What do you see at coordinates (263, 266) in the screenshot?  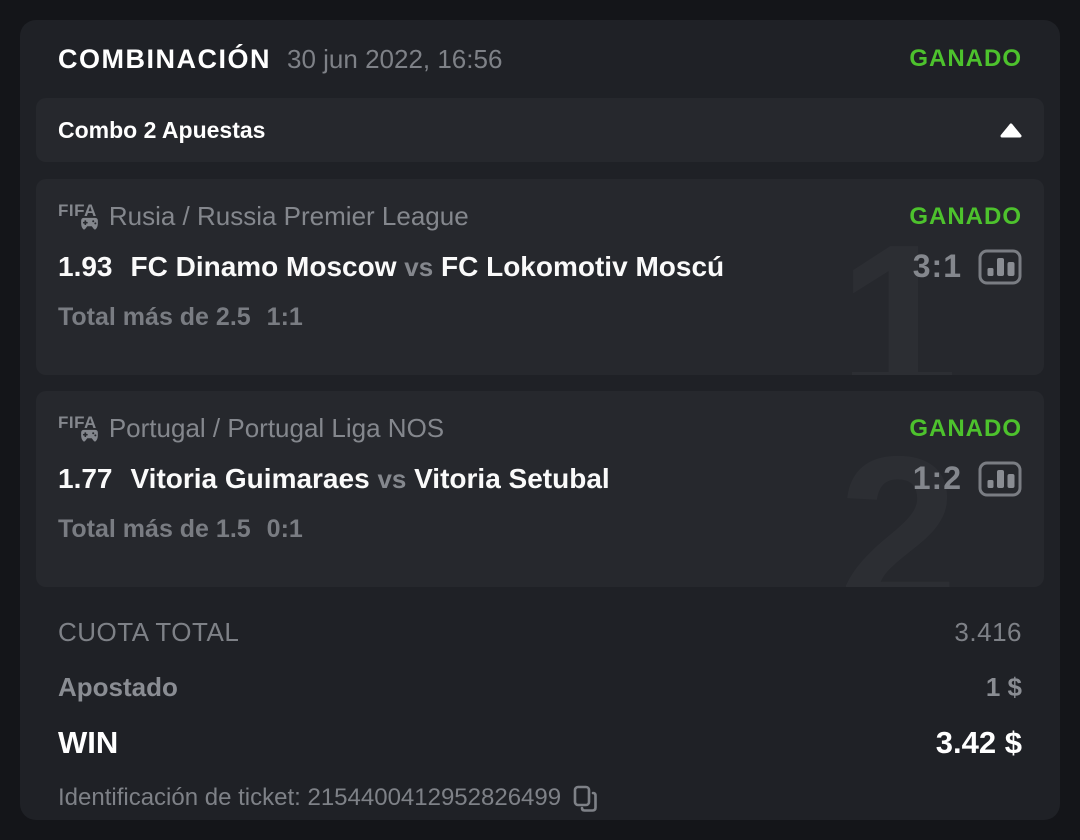 I see `home-team: FC Dinamo Moscow` at bounding box center [263, 266].